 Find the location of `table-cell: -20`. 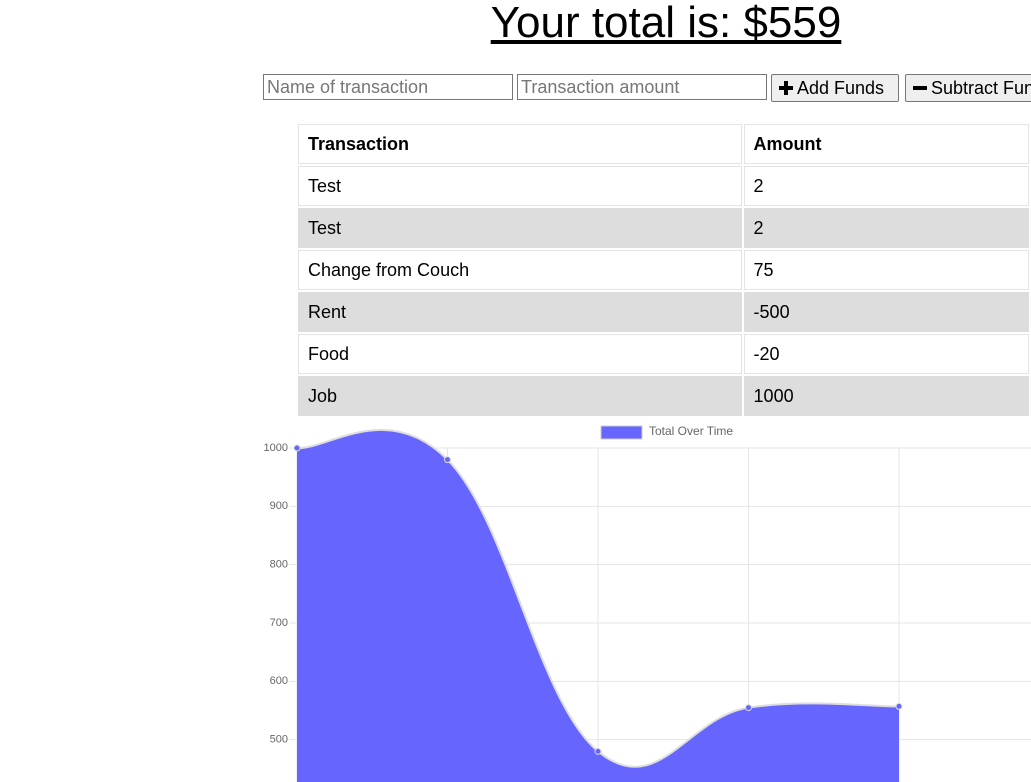

table-cell: -20 is located at coordinates (886, 354).